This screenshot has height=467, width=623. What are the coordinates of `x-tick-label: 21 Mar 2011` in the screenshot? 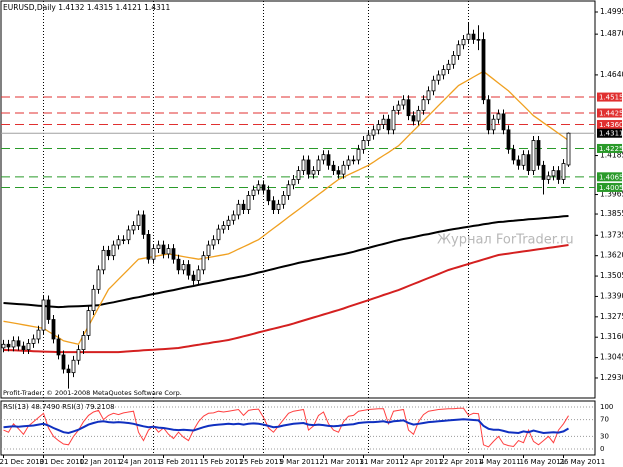 It's located at (342, 462).